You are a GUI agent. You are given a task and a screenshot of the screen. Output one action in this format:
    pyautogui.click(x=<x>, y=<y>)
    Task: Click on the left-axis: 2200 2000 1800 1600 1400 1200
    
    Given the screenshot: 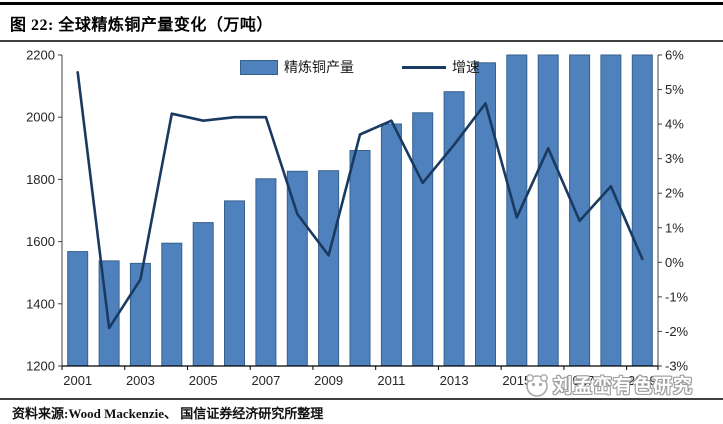 What is the action you would take?
    pyautogui.click(x=44, y=211)
    